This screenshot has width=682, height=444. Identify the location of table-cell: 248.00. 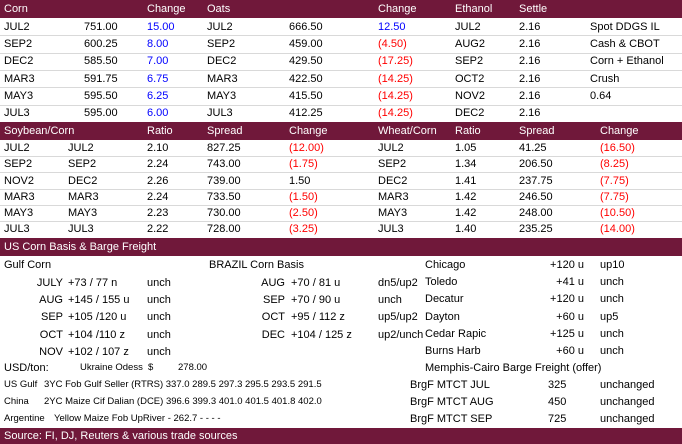
(536, 212).